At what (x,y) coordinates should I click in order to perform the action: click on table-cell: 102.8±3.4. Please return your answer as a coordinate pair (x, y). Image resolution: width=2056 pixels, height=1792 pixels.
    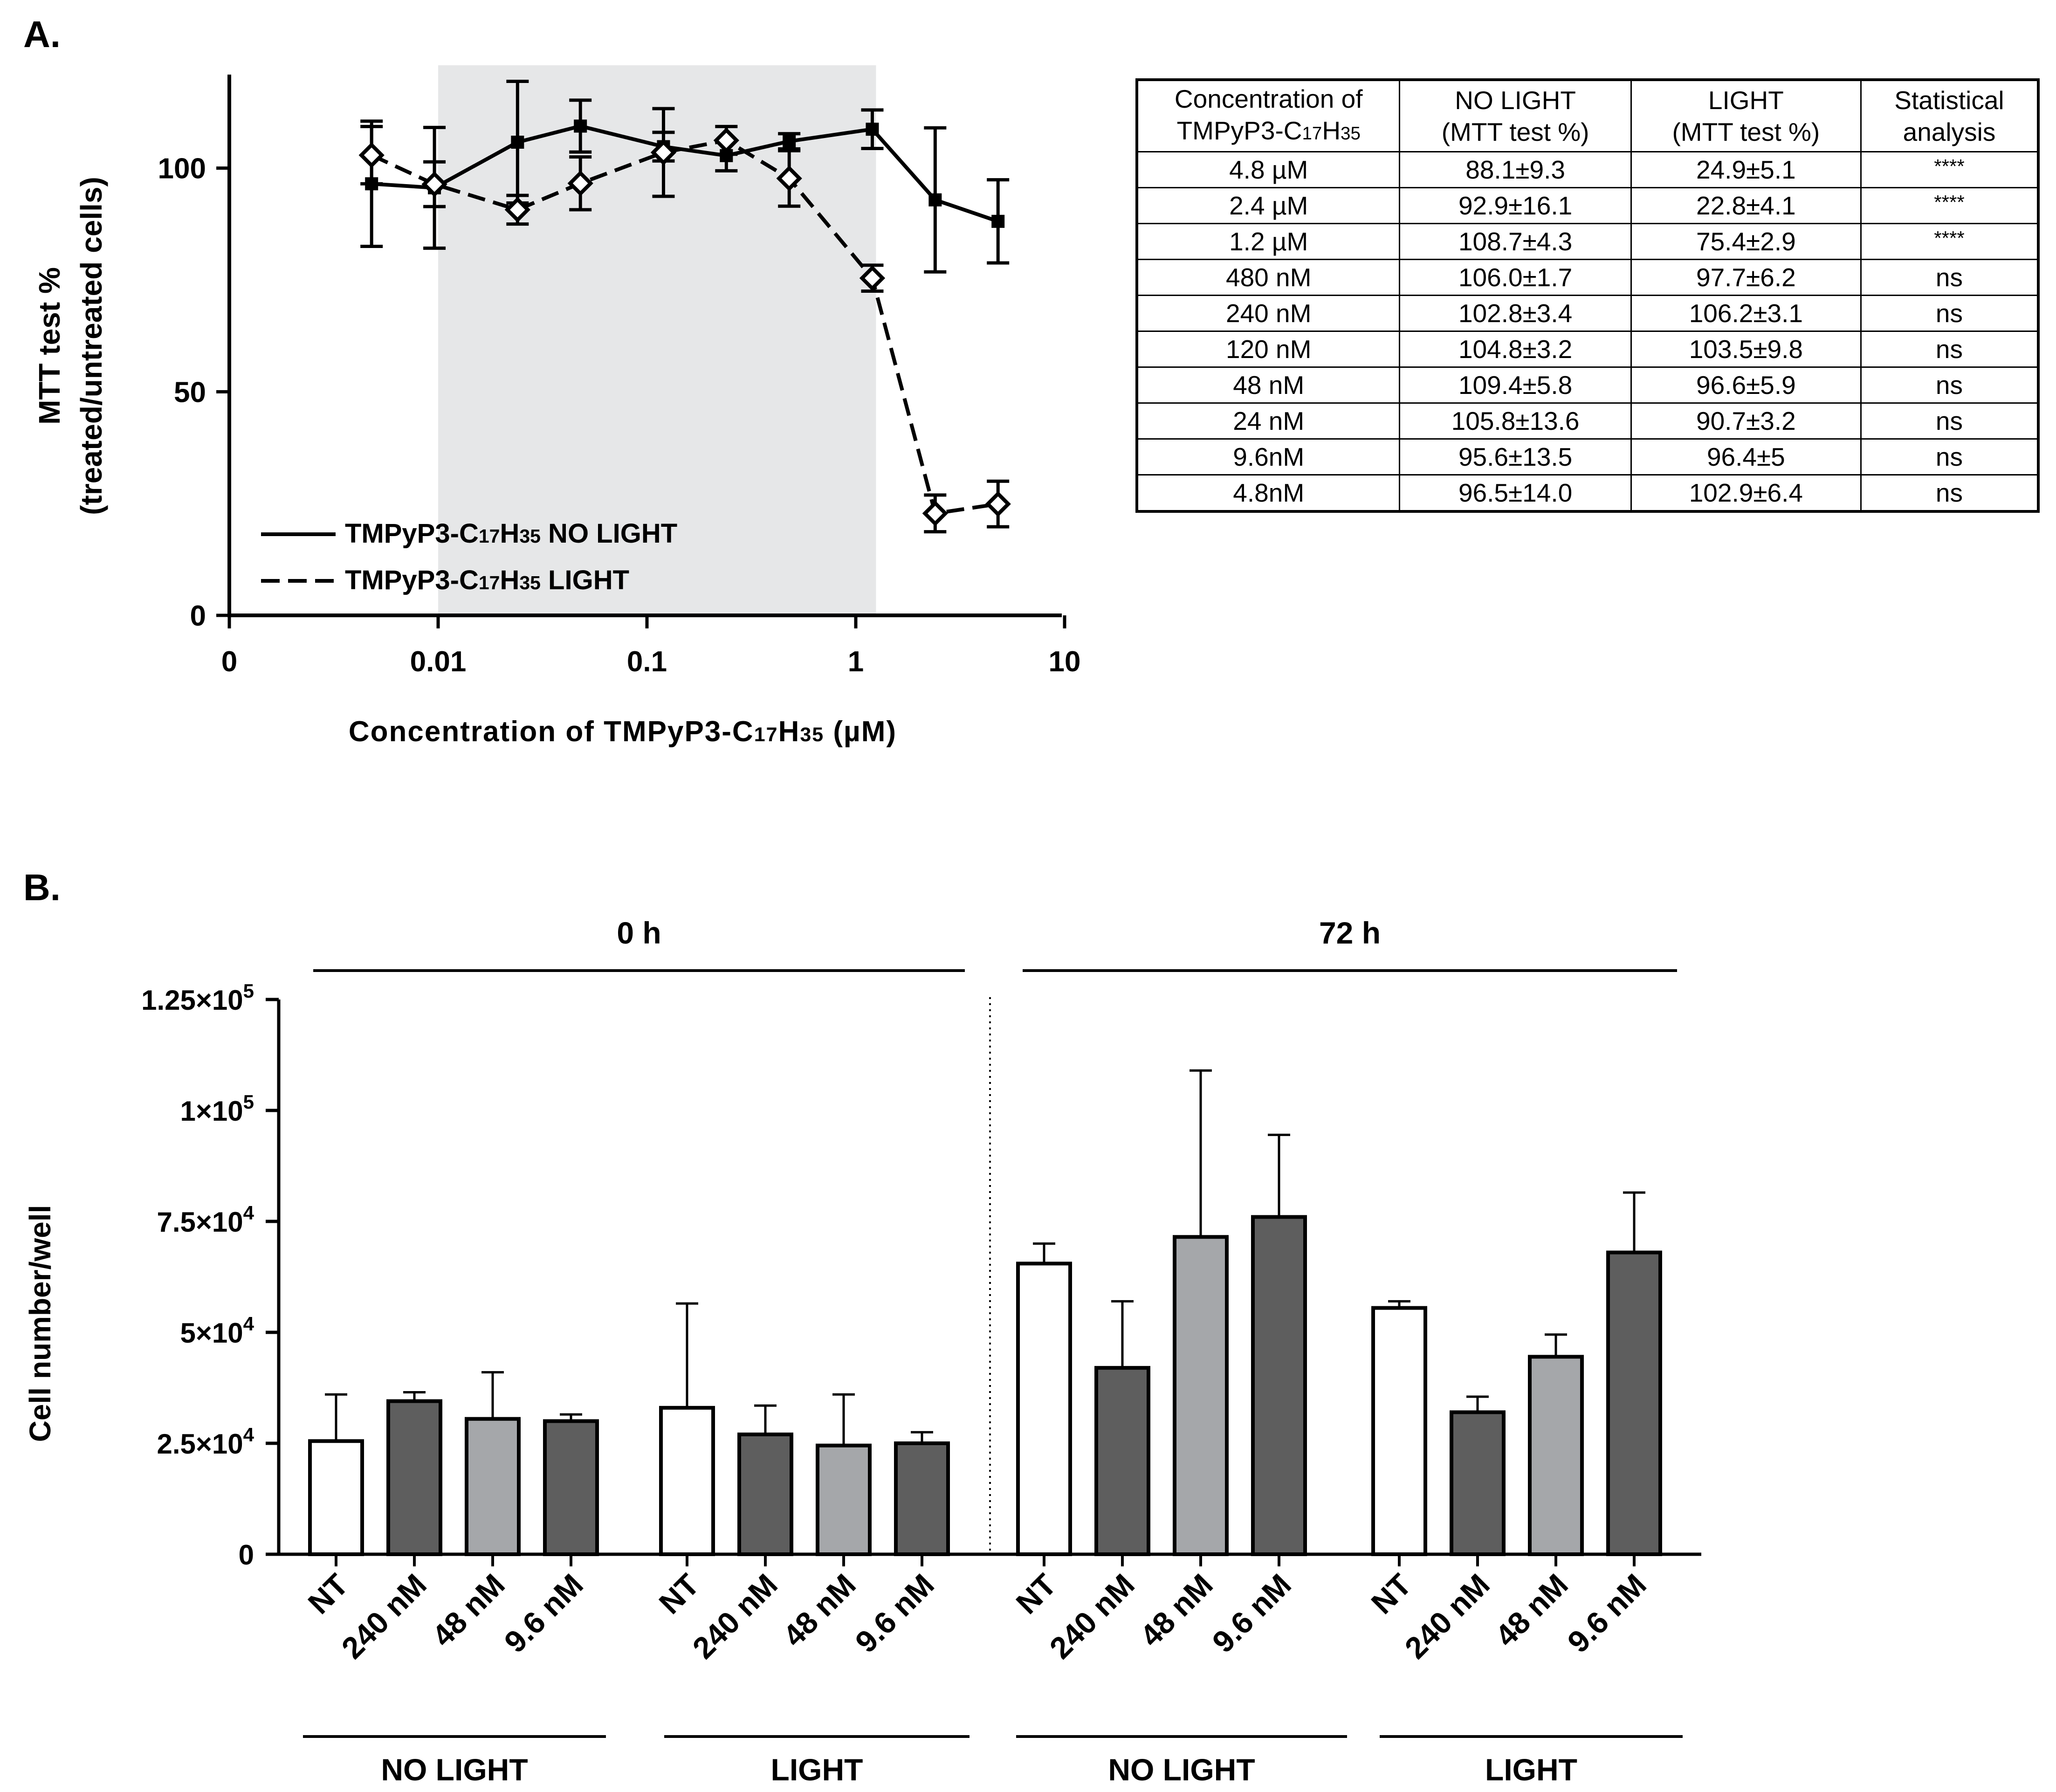
    Looking at the image, I should click on (1515, 313).